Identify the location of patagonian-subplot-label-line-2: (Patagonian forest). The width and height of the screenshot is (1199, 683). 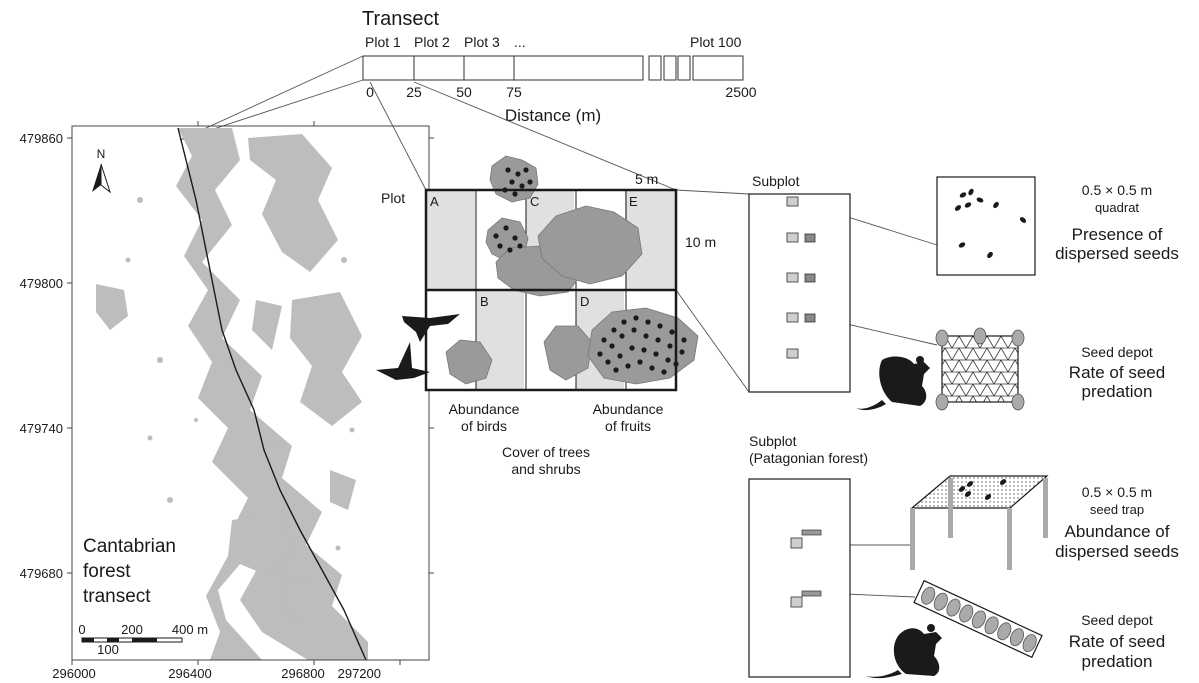
(808, 458).